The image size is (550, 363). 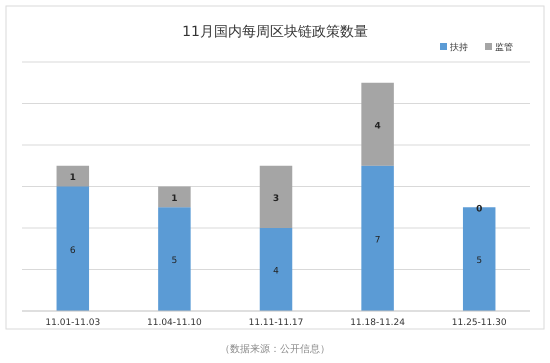 I want to click on x-tick-label: 11.25-11.30, so click(x=479, y=323).